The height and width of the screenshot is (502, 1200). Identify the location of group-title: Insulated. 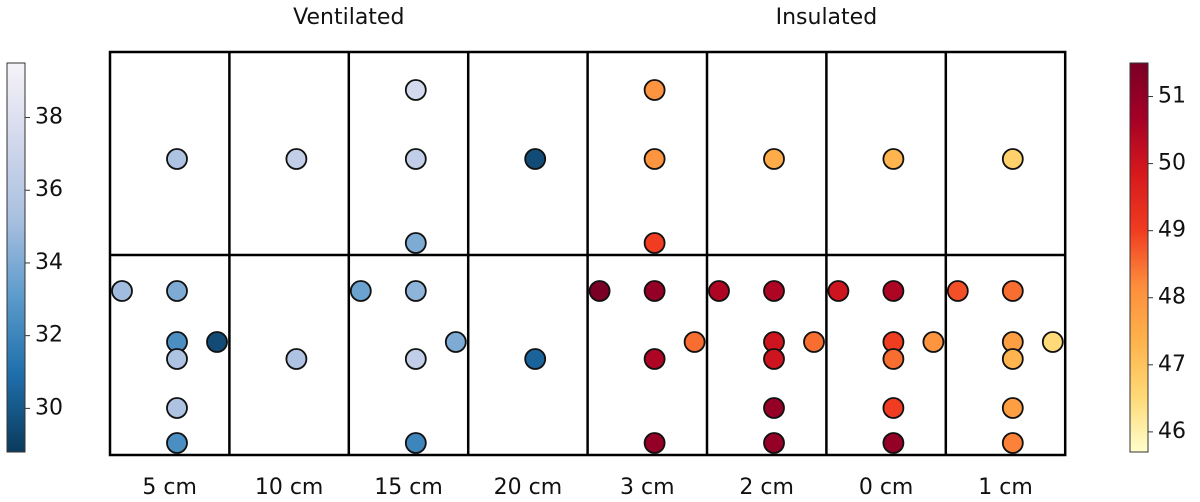
(827, 17).